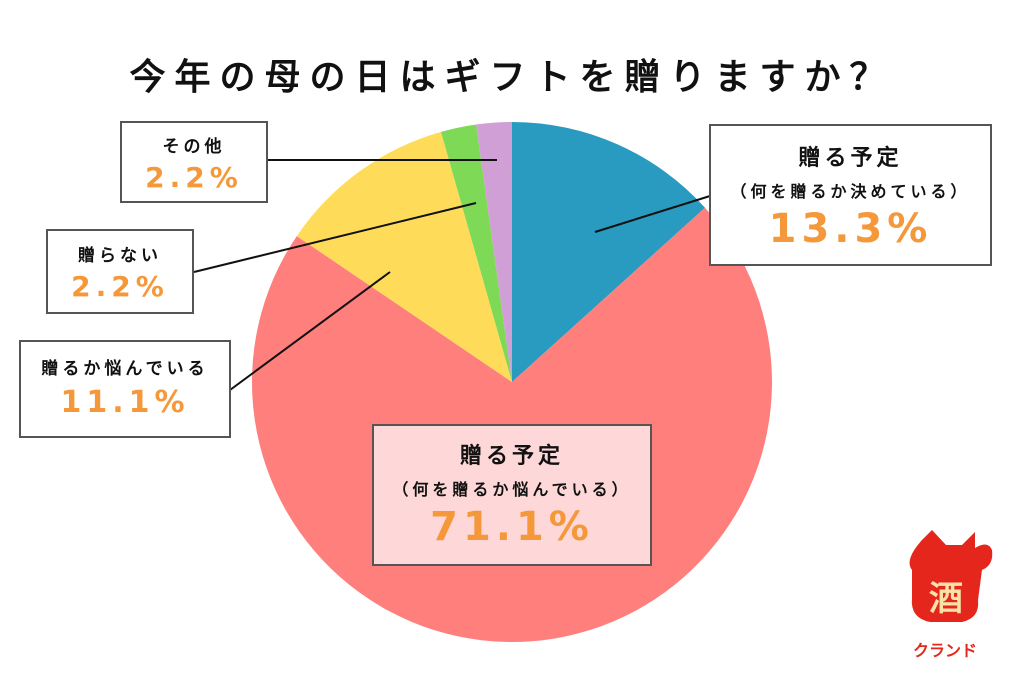 This screenshot has height=683, width=1024. I want to click on leader-line-decided, so click(652, 214).